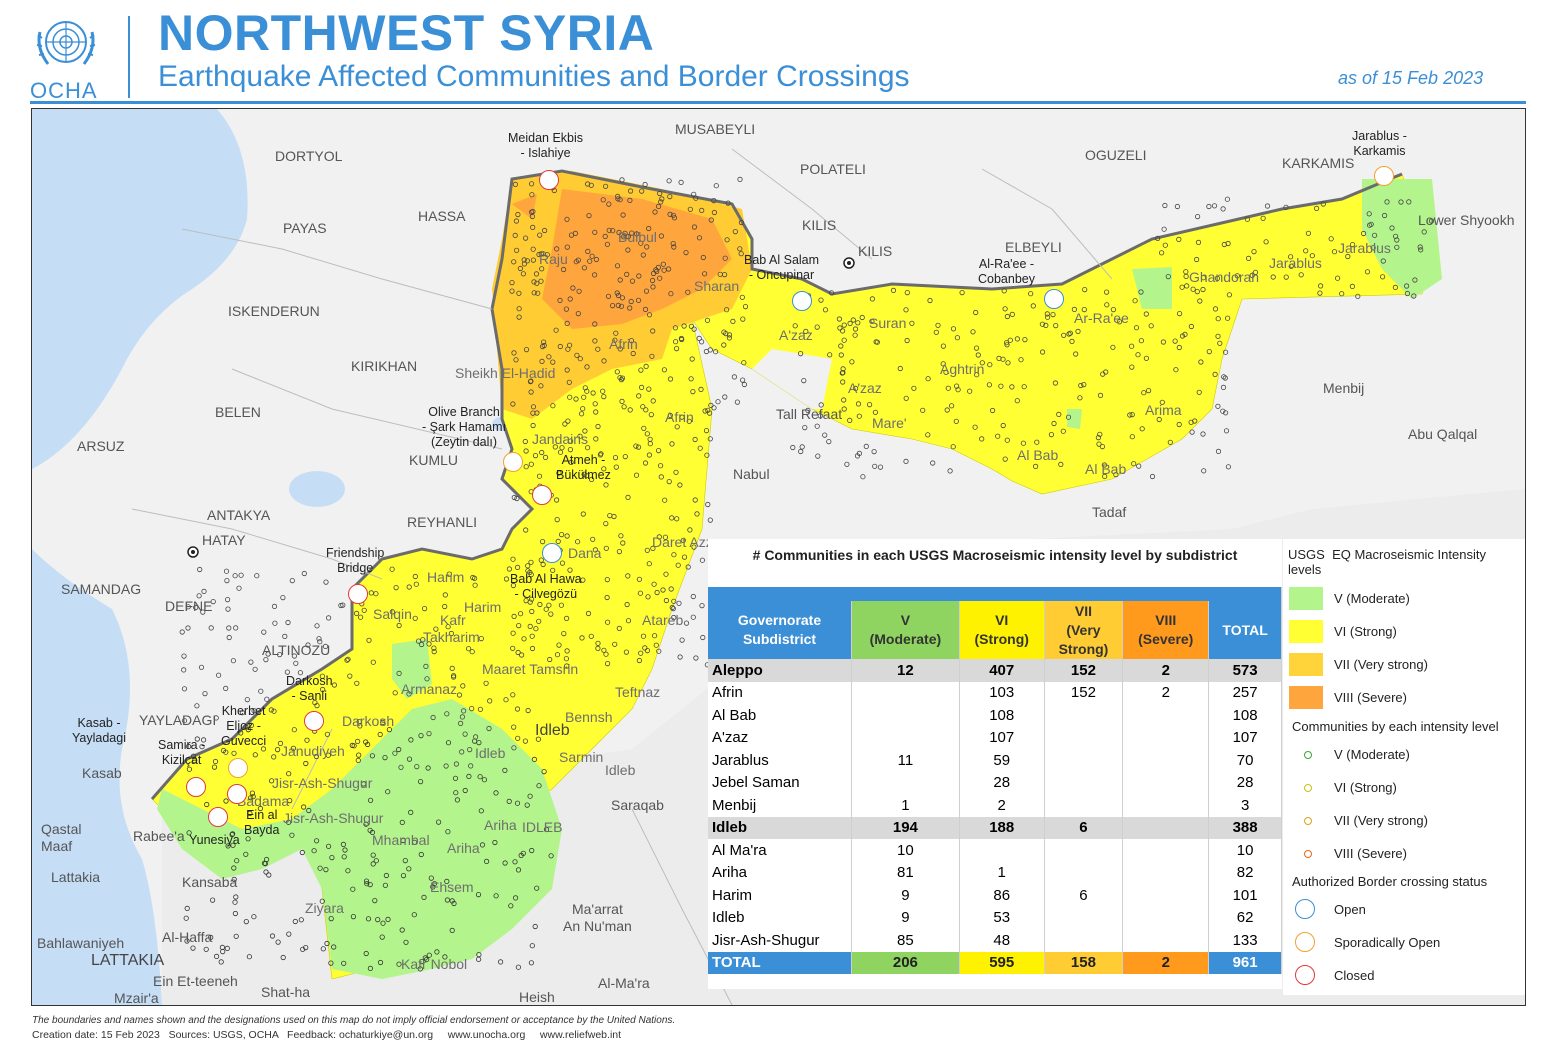 The image size is (1559, 1061). Describe the element at coordinates (384, 366) in the screenshot. I see `place-label: KIRIKHAN` at that location.